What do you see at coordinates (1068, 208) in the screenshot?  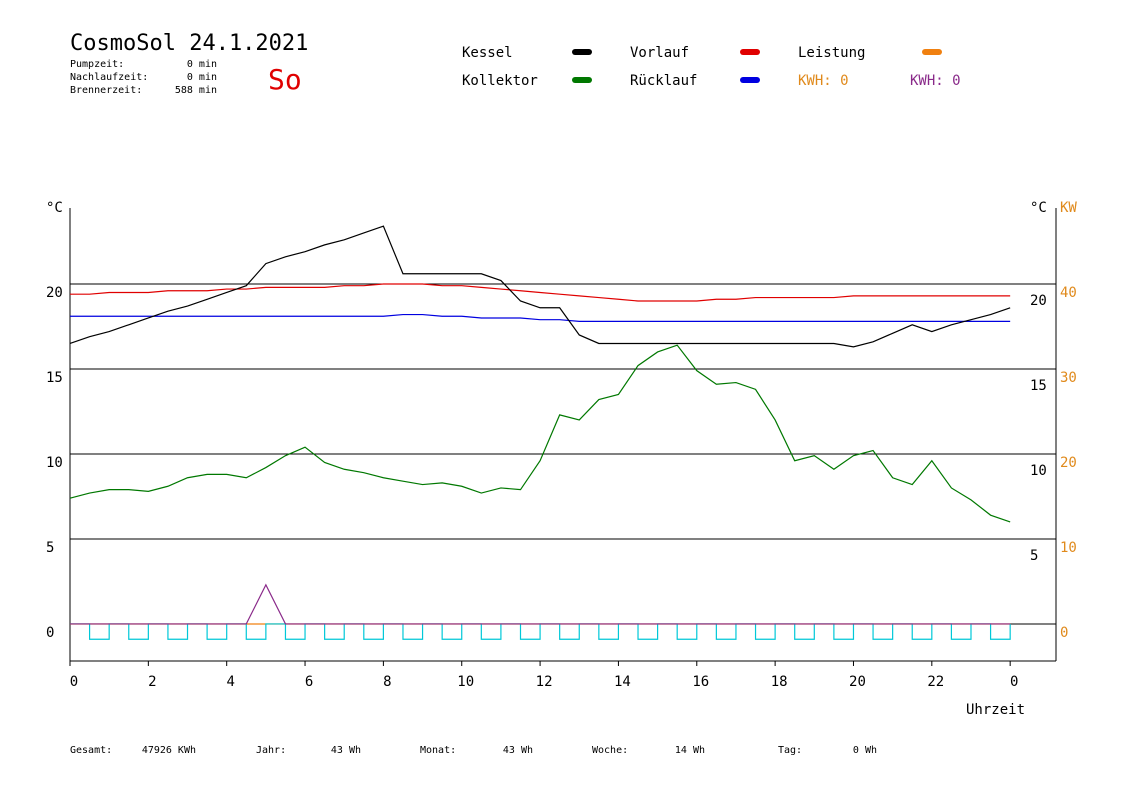 I see `y2-unit: KW` at bounding box center [1068, 208].